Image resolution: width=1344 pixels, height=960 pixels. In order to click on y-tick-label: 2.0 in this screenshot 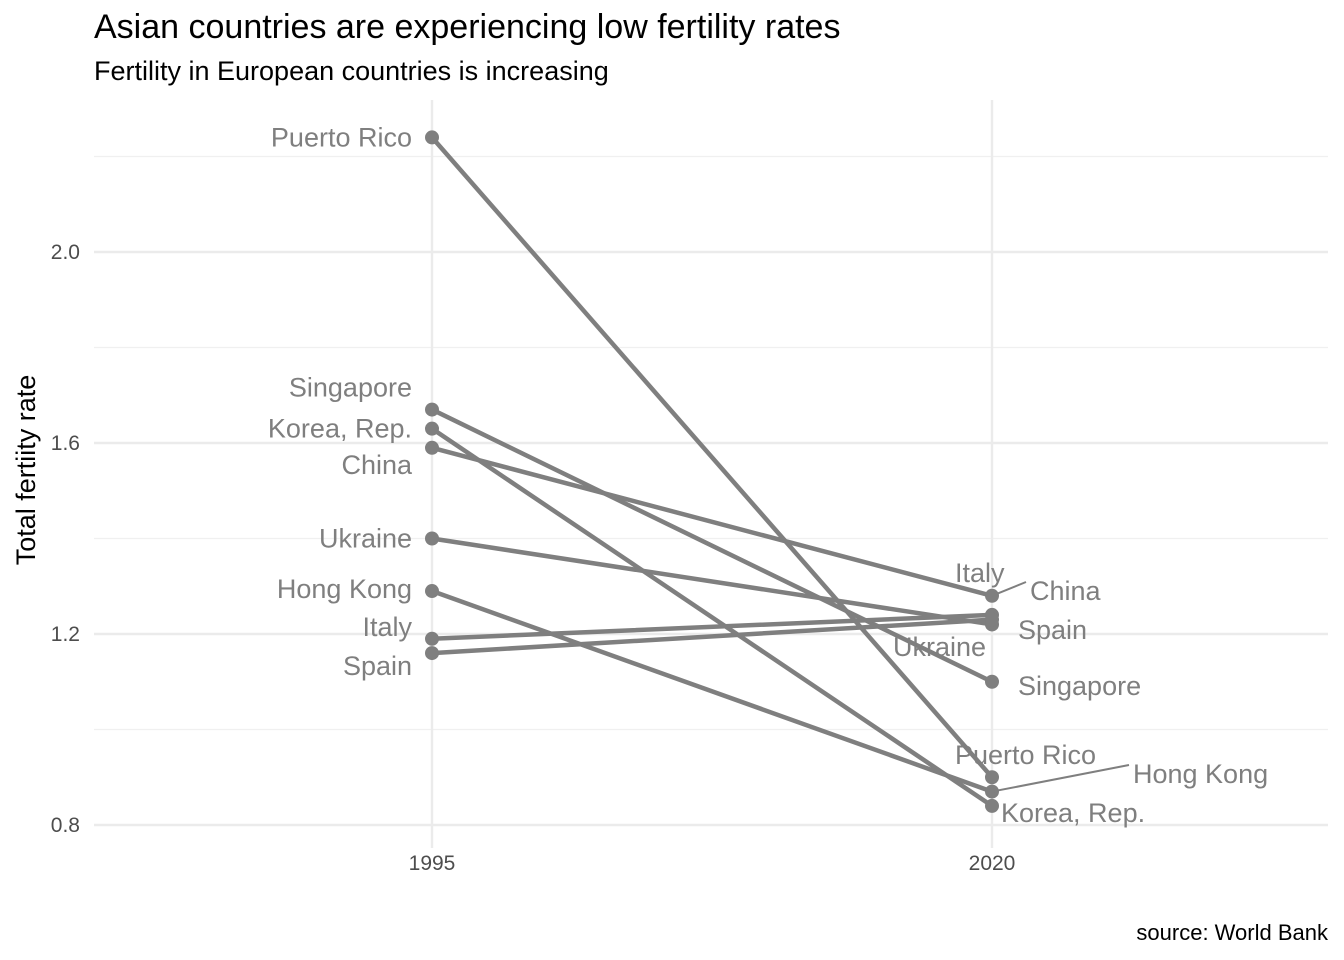, I will do `click(65, 252)`.